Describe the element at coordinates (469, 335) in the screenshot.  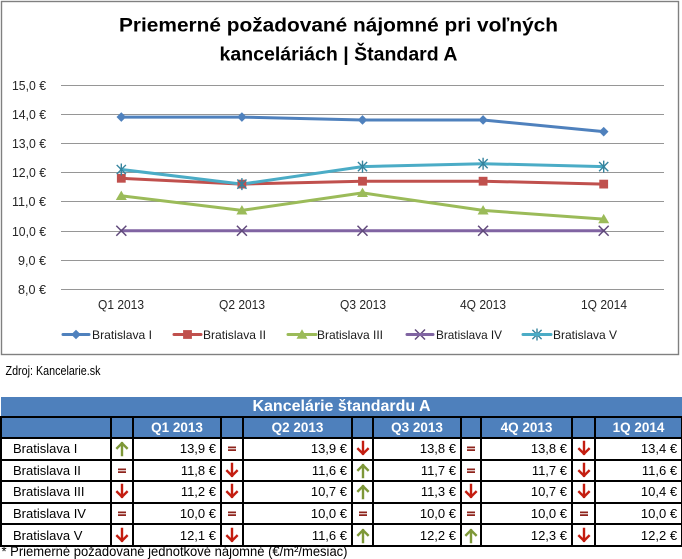
I see `svg-text: Bratislava IV` at that location.